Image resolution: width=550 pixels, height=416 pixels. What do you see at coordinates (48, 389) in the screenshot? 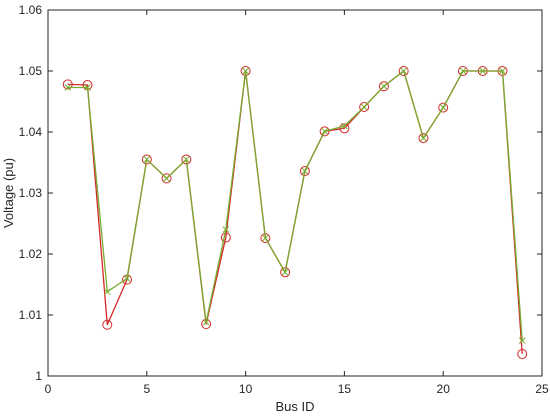
I see `x-tick-label: 0` at bounding box center [48, 389].